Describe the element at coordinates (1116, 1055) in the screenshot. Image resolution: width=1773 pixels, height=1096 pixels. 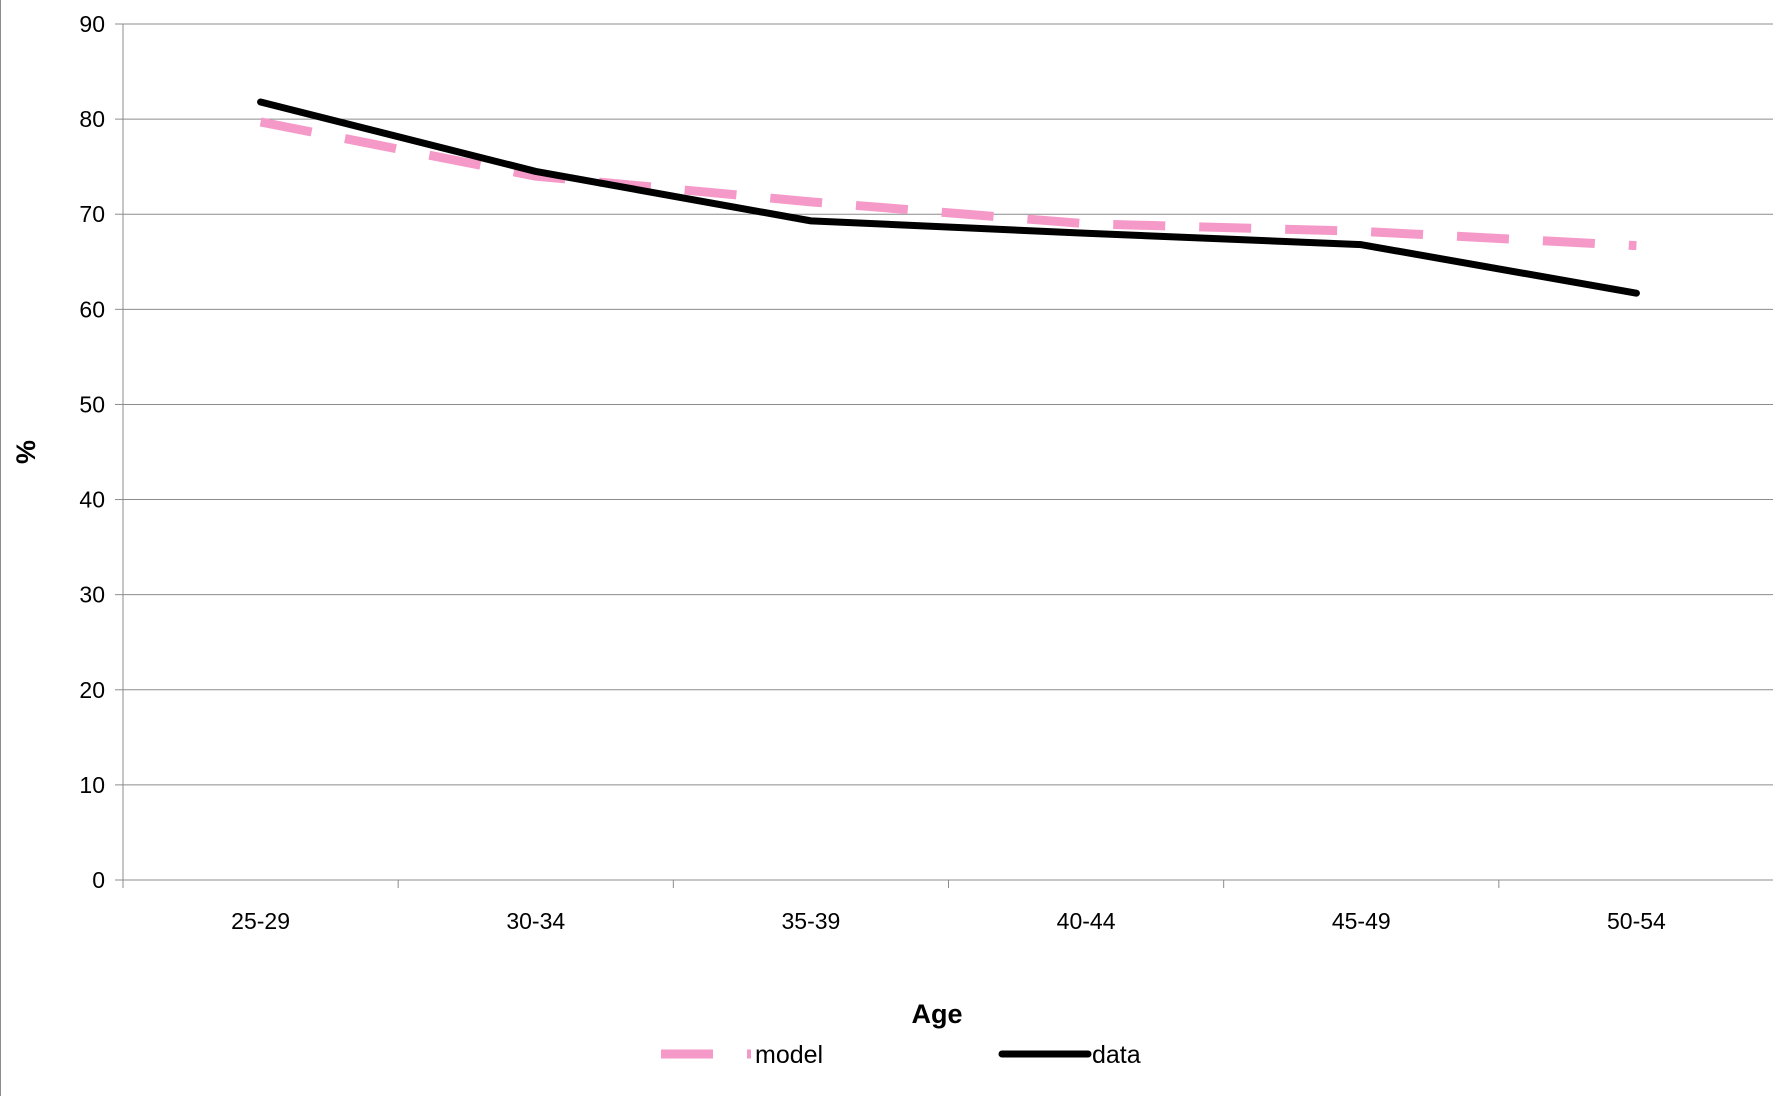
I see `legend-label-data: data` at that location.